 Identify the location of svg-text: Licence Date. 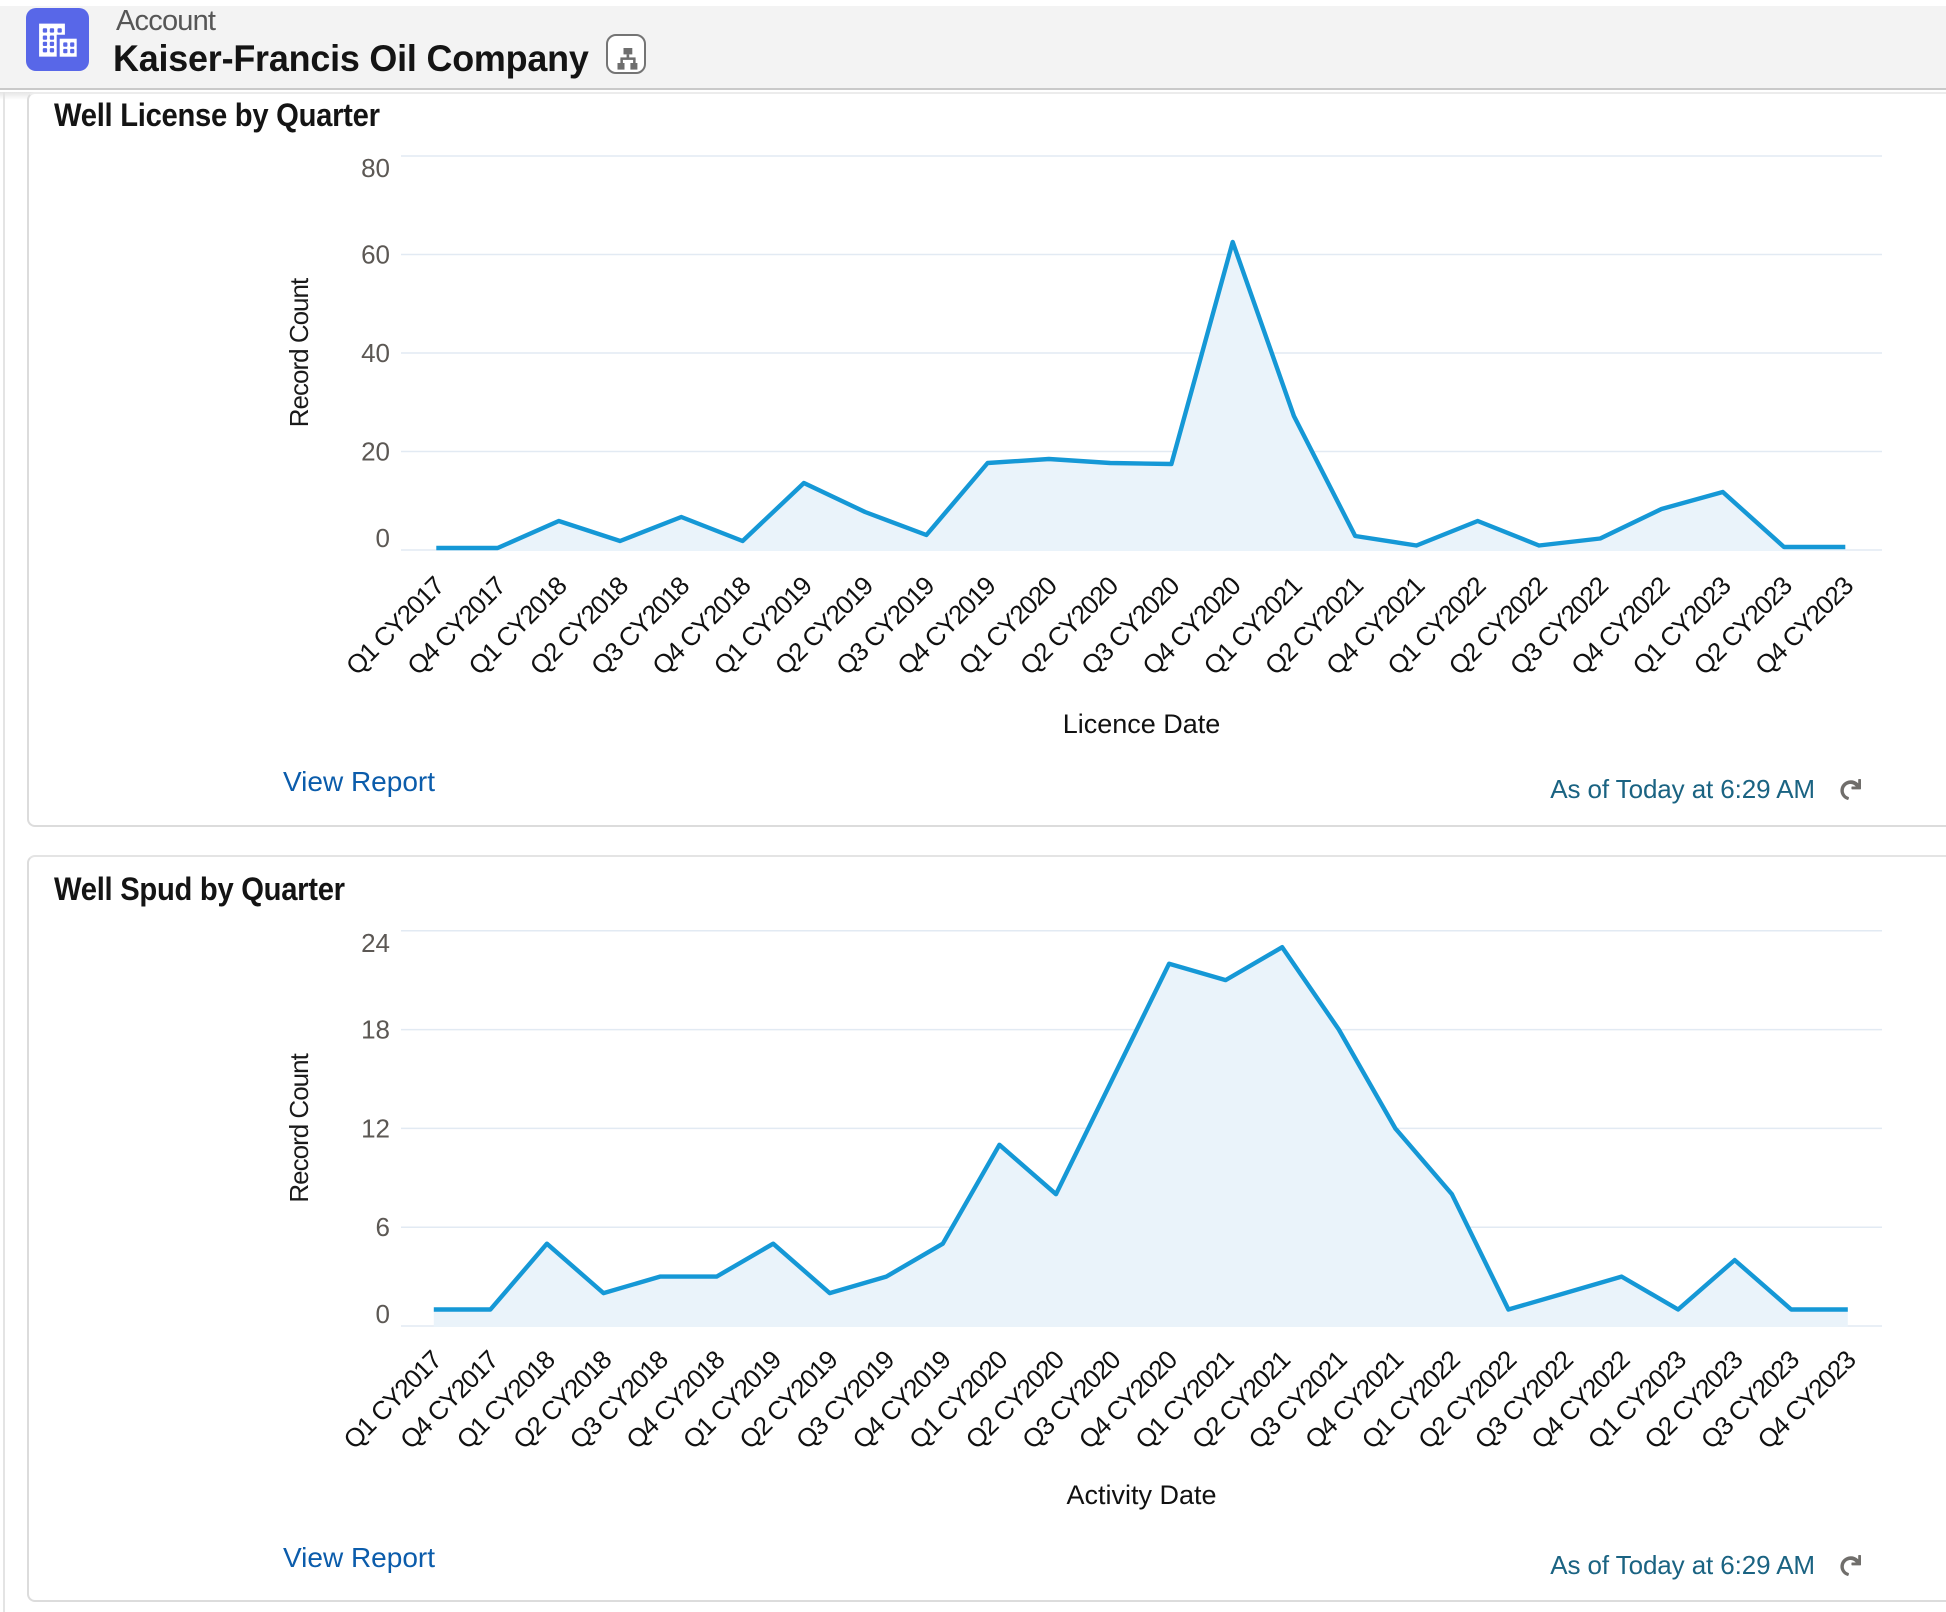
(1142, 724).